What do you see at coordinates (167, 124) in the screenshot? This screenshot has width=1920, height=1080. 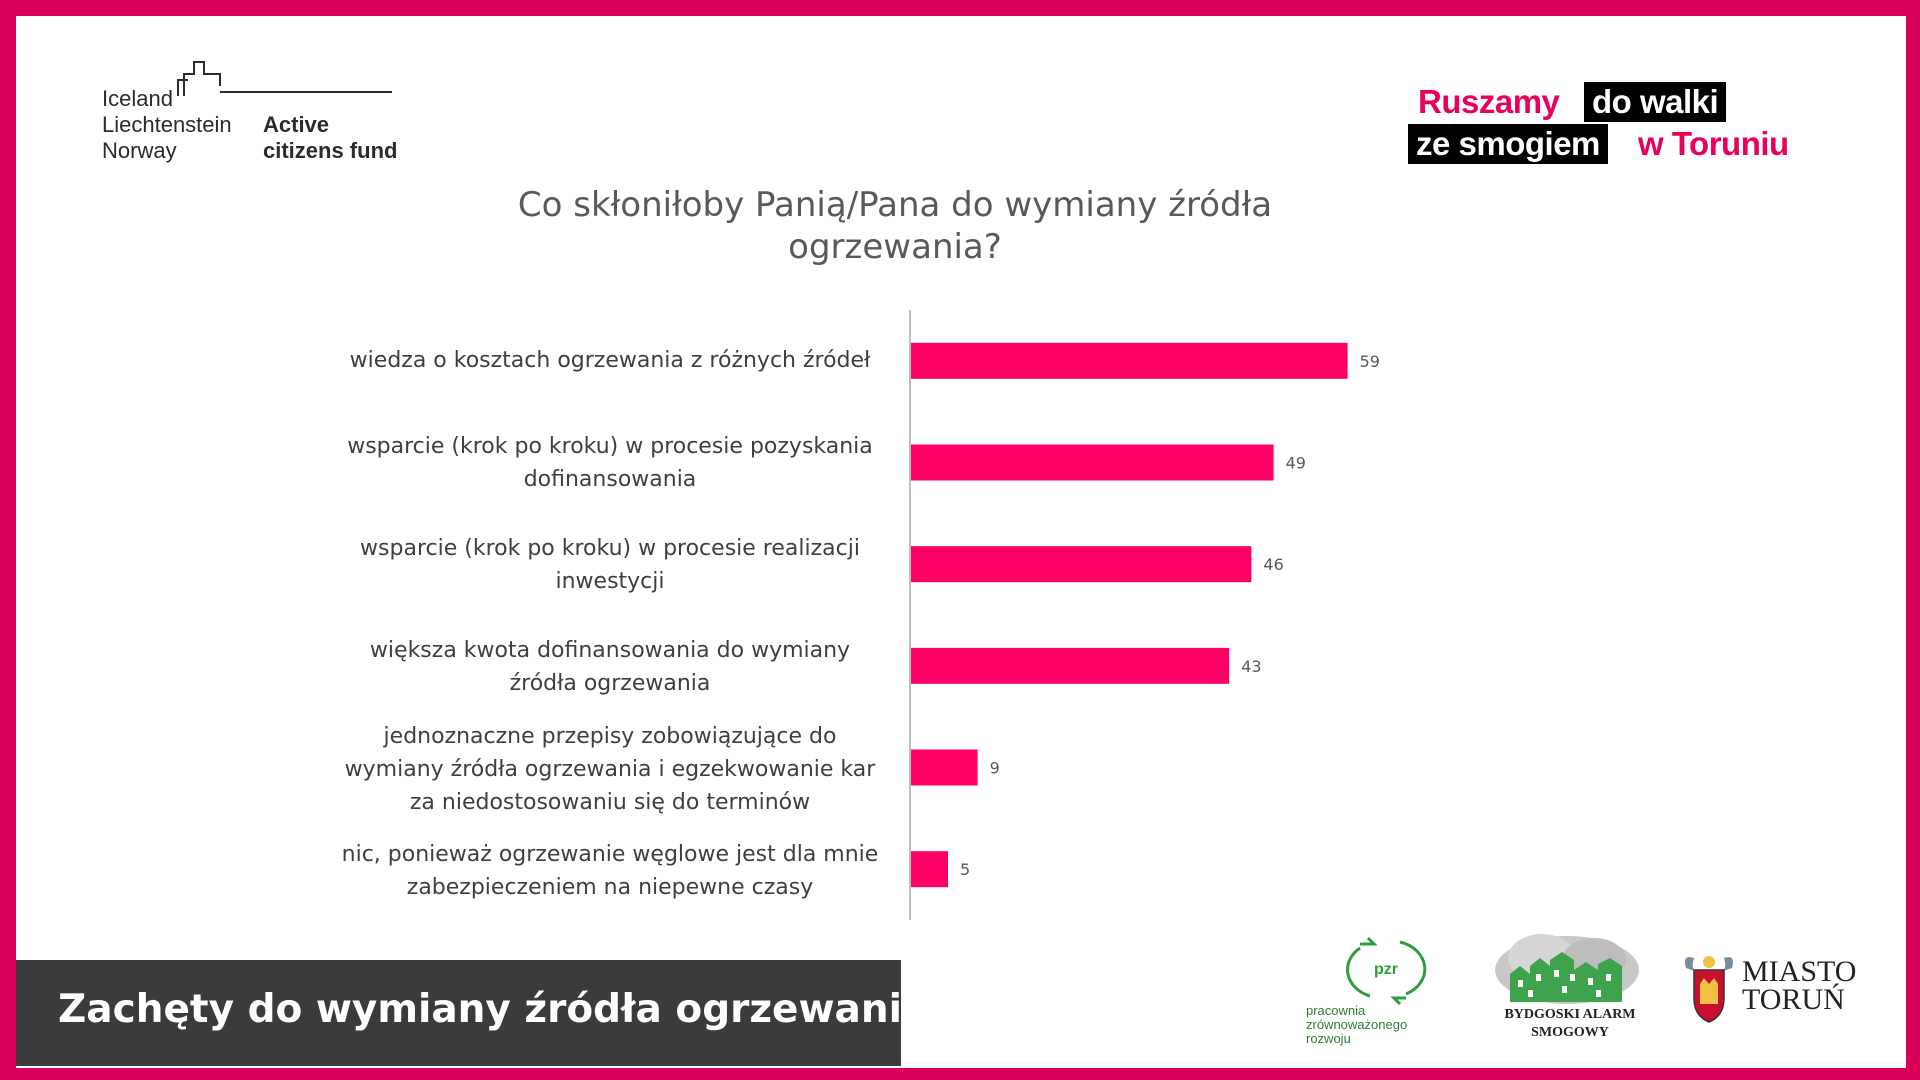 I see `eea-country-2: Liechtenstein` at bounding box center [167, 124].